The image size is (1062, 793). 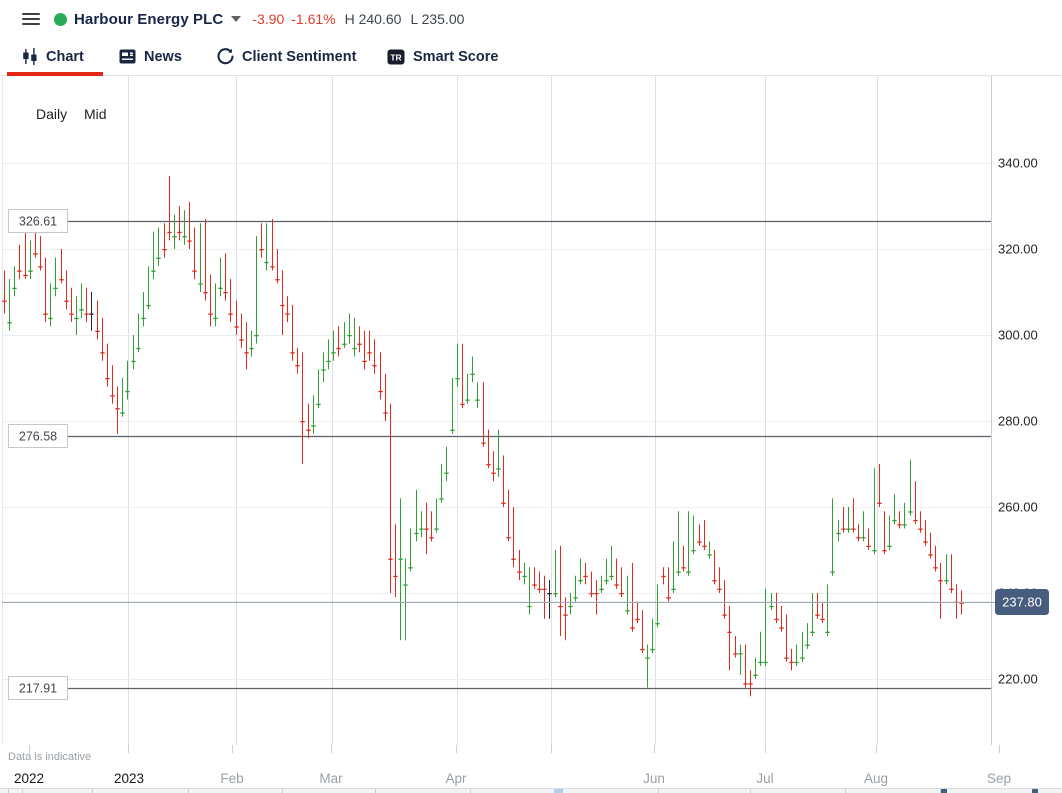 What do you see at coordinates (95, 114) in the screenshot?
I see `price-type-selector: Mid` at bounding box center [95, 114].